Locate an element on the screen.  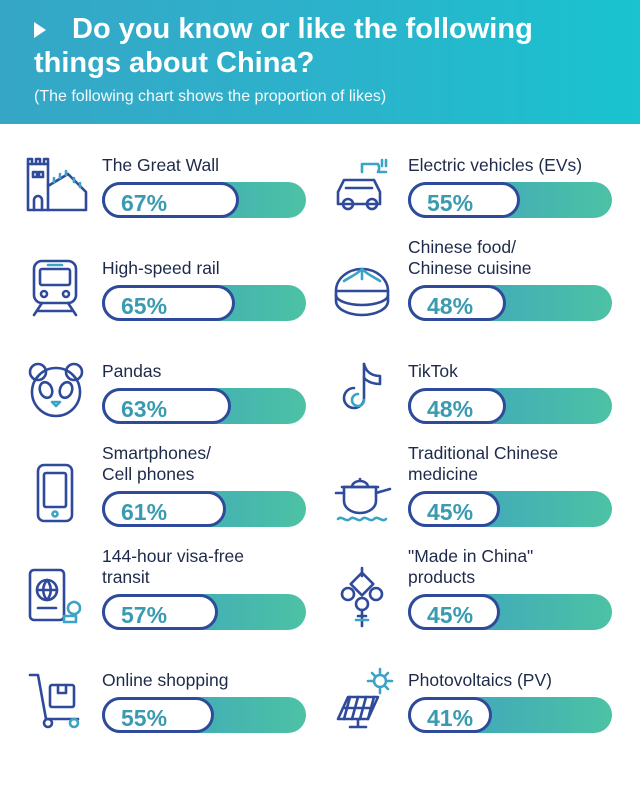
bar-track: 67% is located at coordinates (204, 200).